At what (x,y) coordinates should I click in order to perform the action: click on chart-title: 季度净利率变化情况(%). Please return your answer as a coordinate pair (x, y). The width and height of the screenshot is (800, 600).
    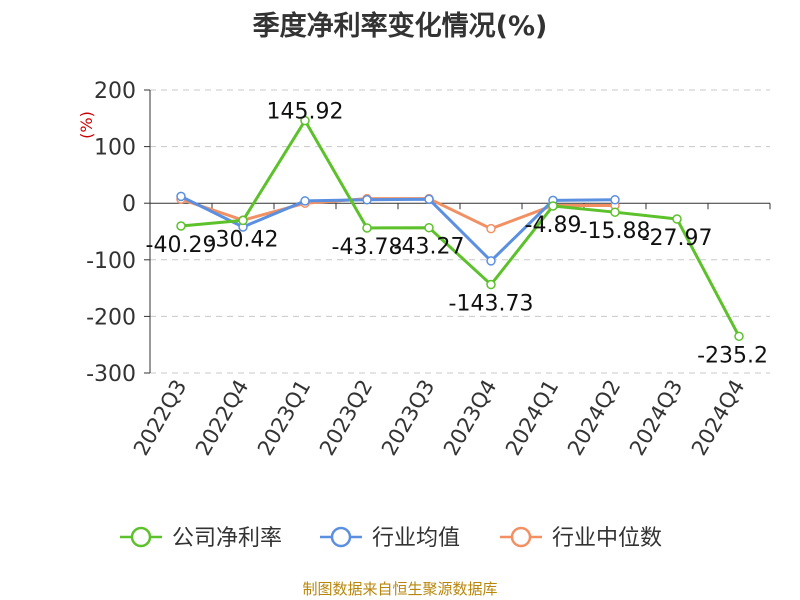
    Looking at the image, I should click on (400, 26).